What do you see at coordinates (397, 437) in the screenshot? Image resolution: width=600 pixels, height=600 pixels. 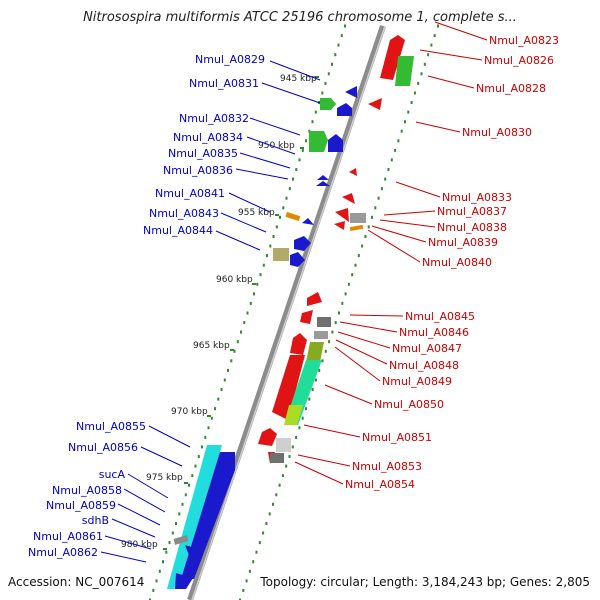 I see `gene-label-right: Nmul_A0851` at bounding box center [397, 437].